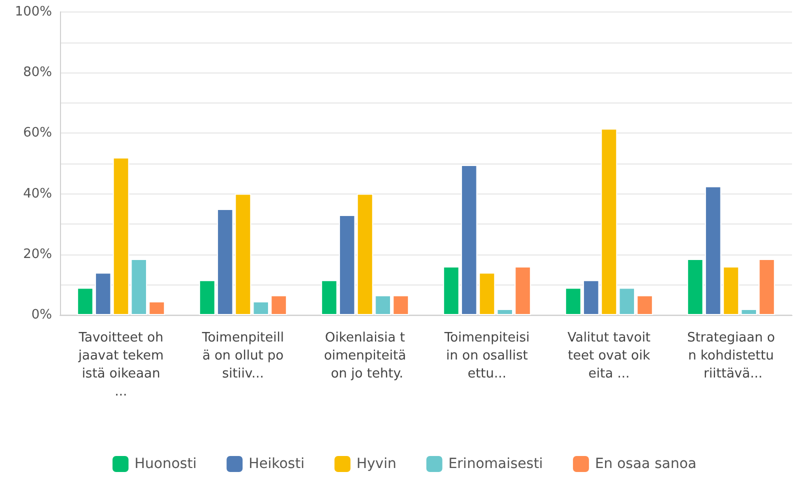 Image resolution: width=807 pixels, height=487 pixels. I want to click on x-tick-label: Oikenlaisia toimenpiteitä on jo tehty., so click(365, 356).